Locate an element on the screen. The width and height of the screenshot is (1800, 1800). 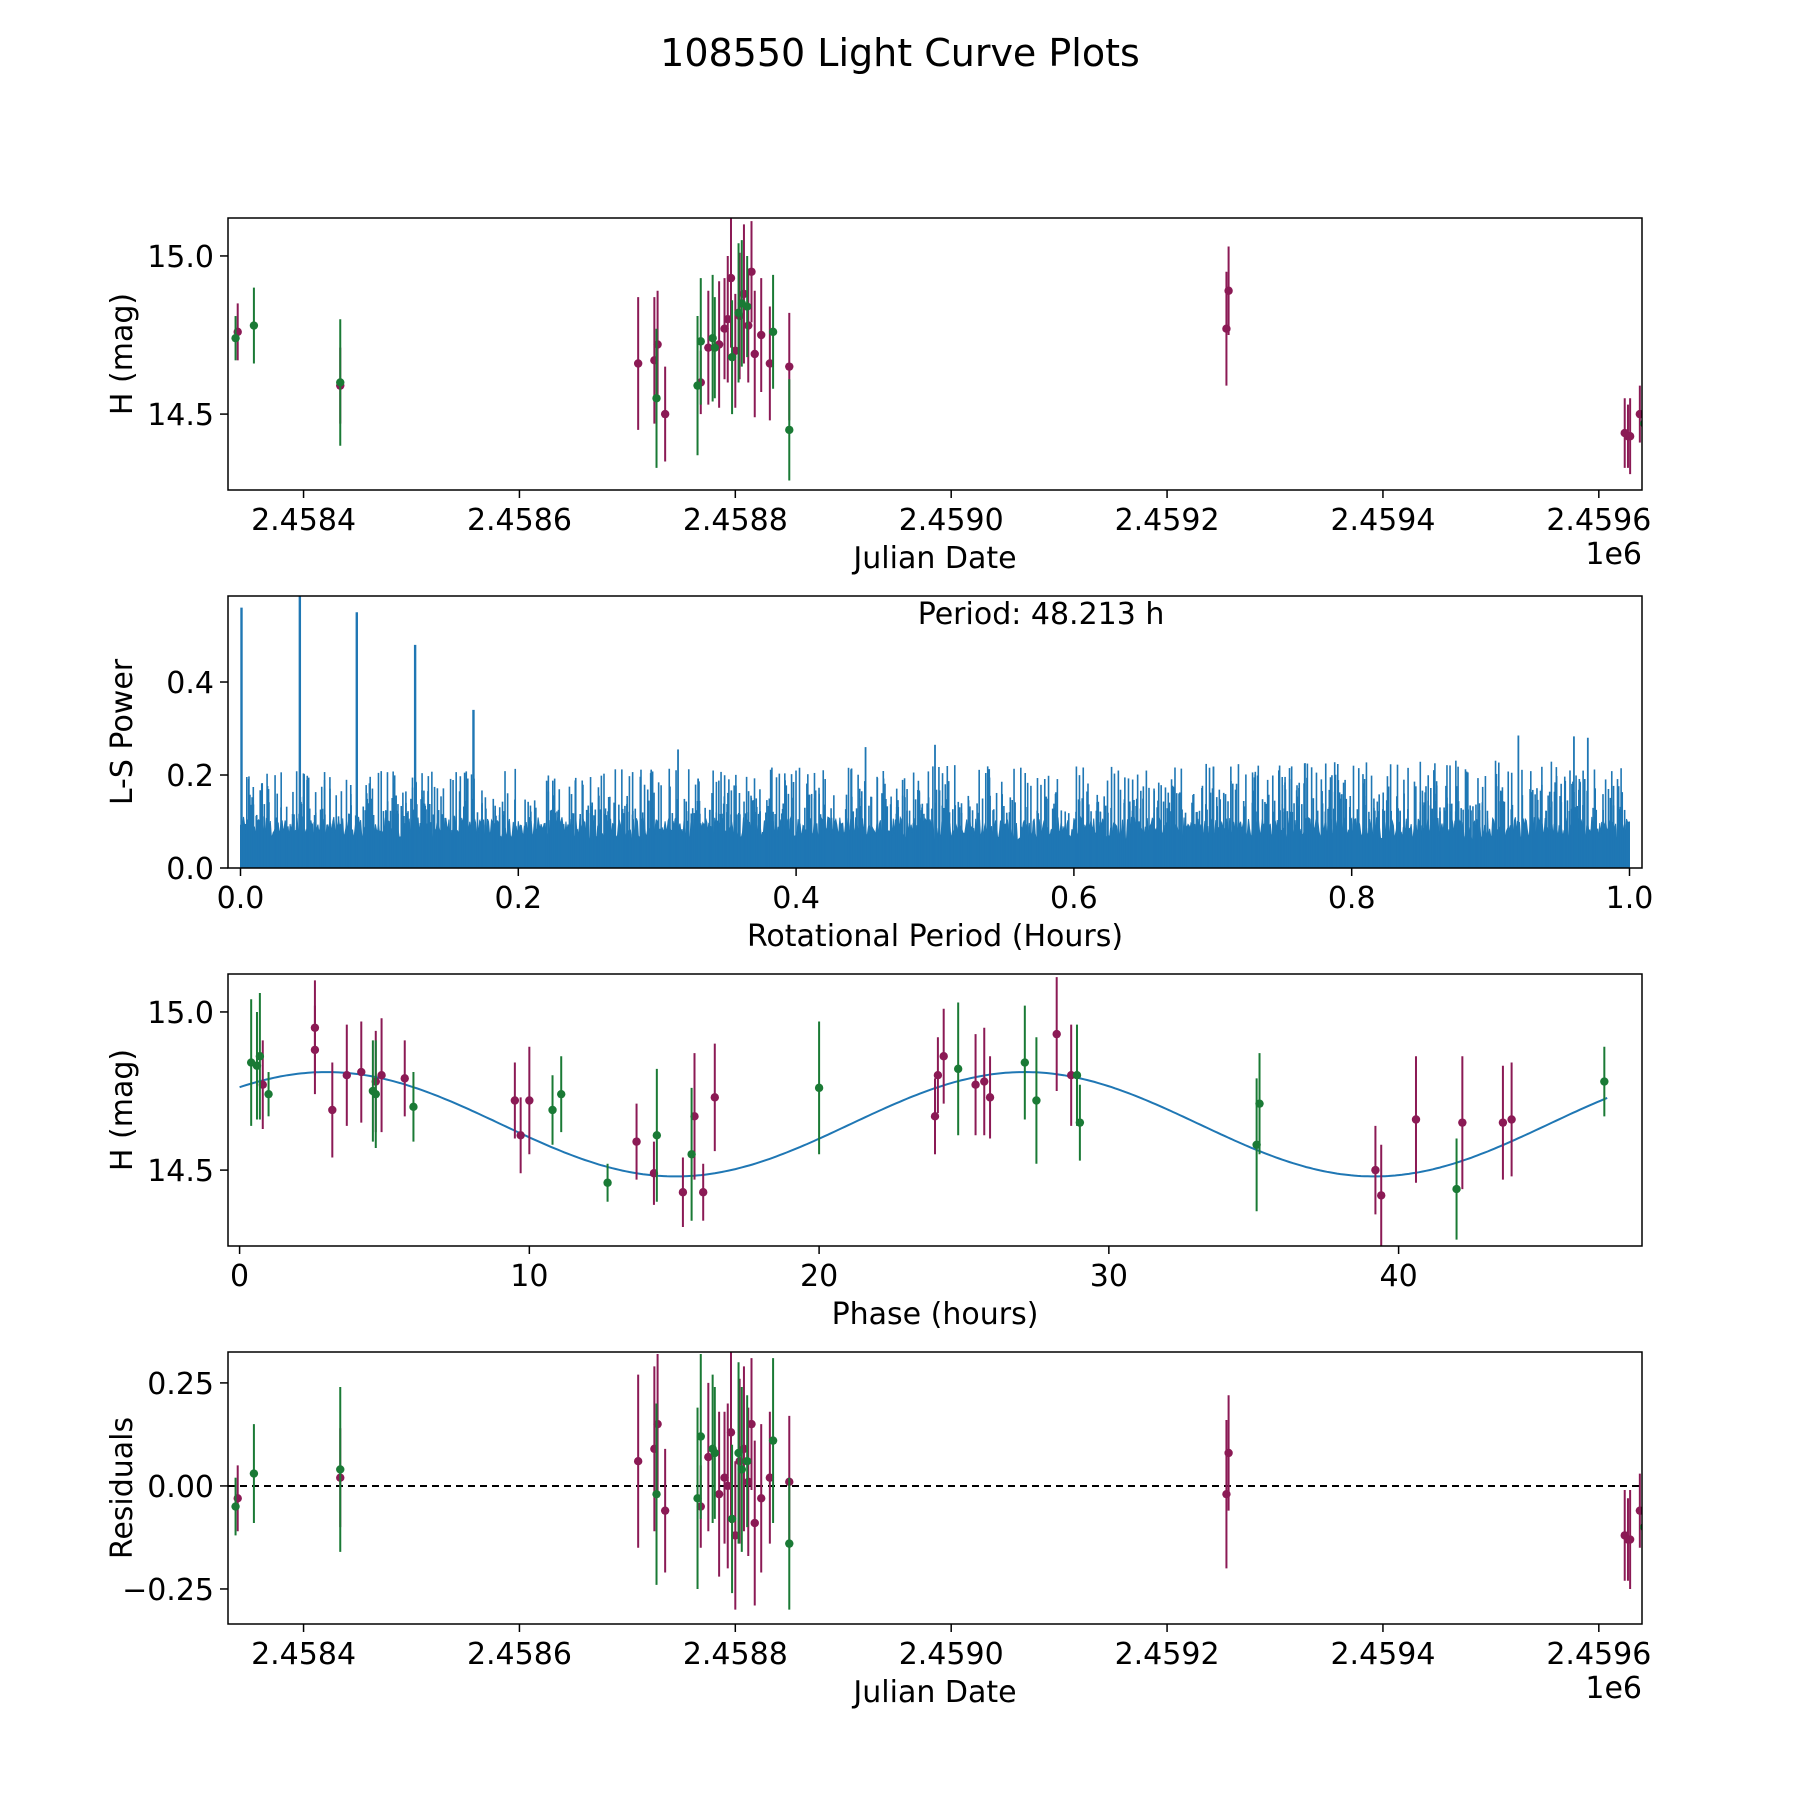
residuals-xtick-label: 2.4596 is located at coordinates (1598, 1654).